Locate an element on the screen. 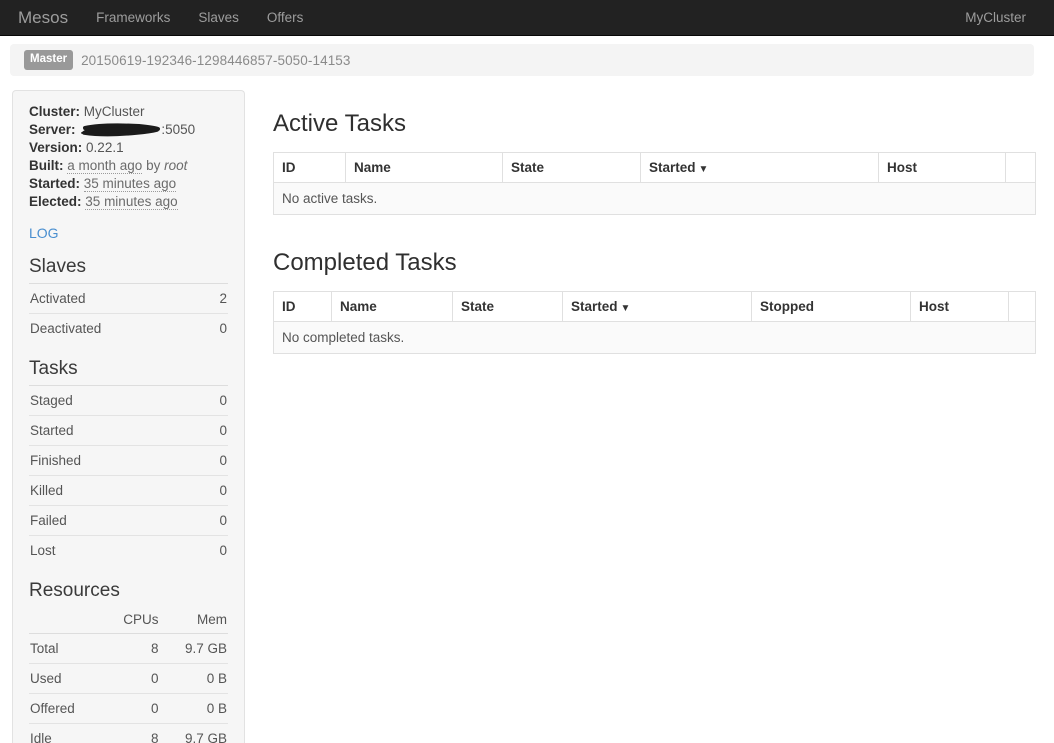  resources-header-cpus: CPUs is located at coordinates (130, 620).